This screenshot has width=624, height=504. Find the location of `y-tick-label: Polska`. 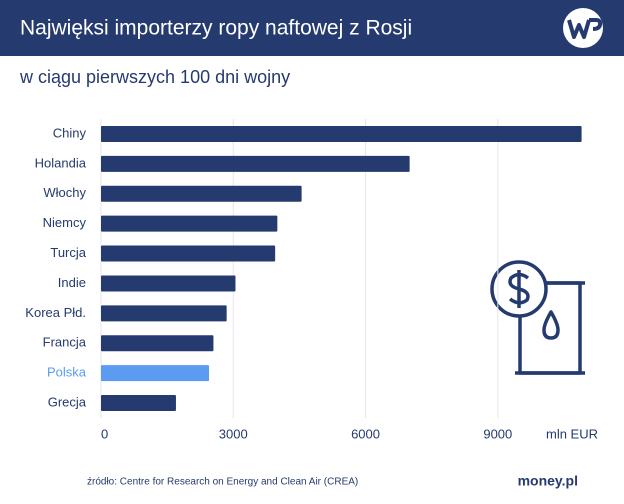

y-tick-label: Polska is located at coordinates (67, 372).